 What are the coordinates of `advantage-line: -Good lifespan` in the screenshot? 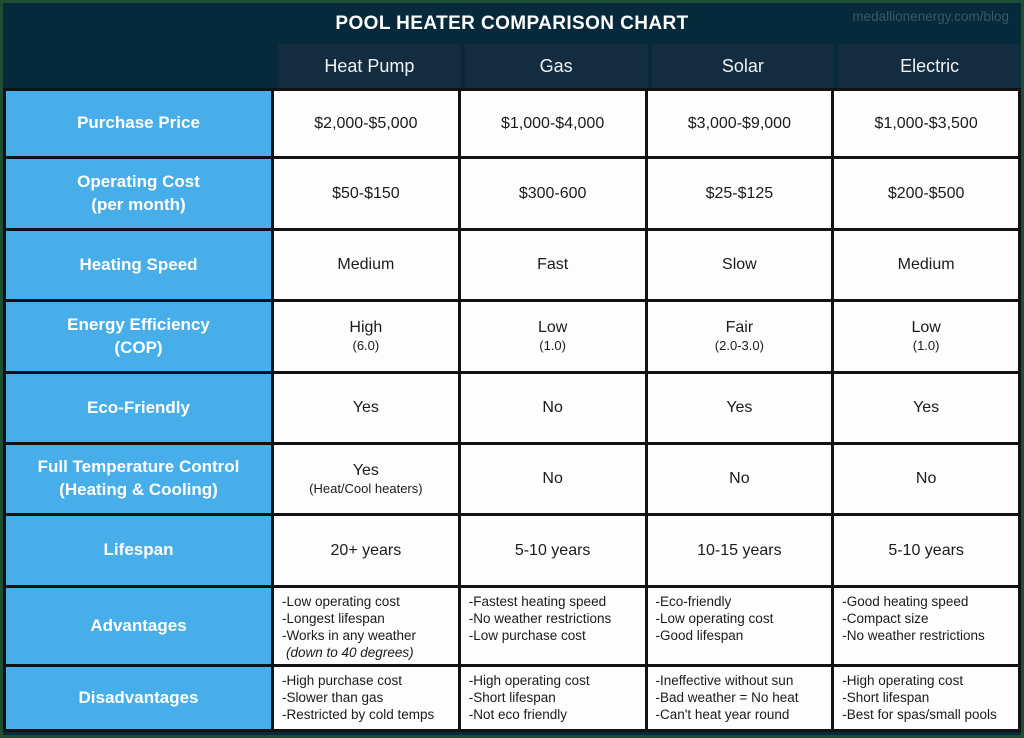 It's located at (699, 635).